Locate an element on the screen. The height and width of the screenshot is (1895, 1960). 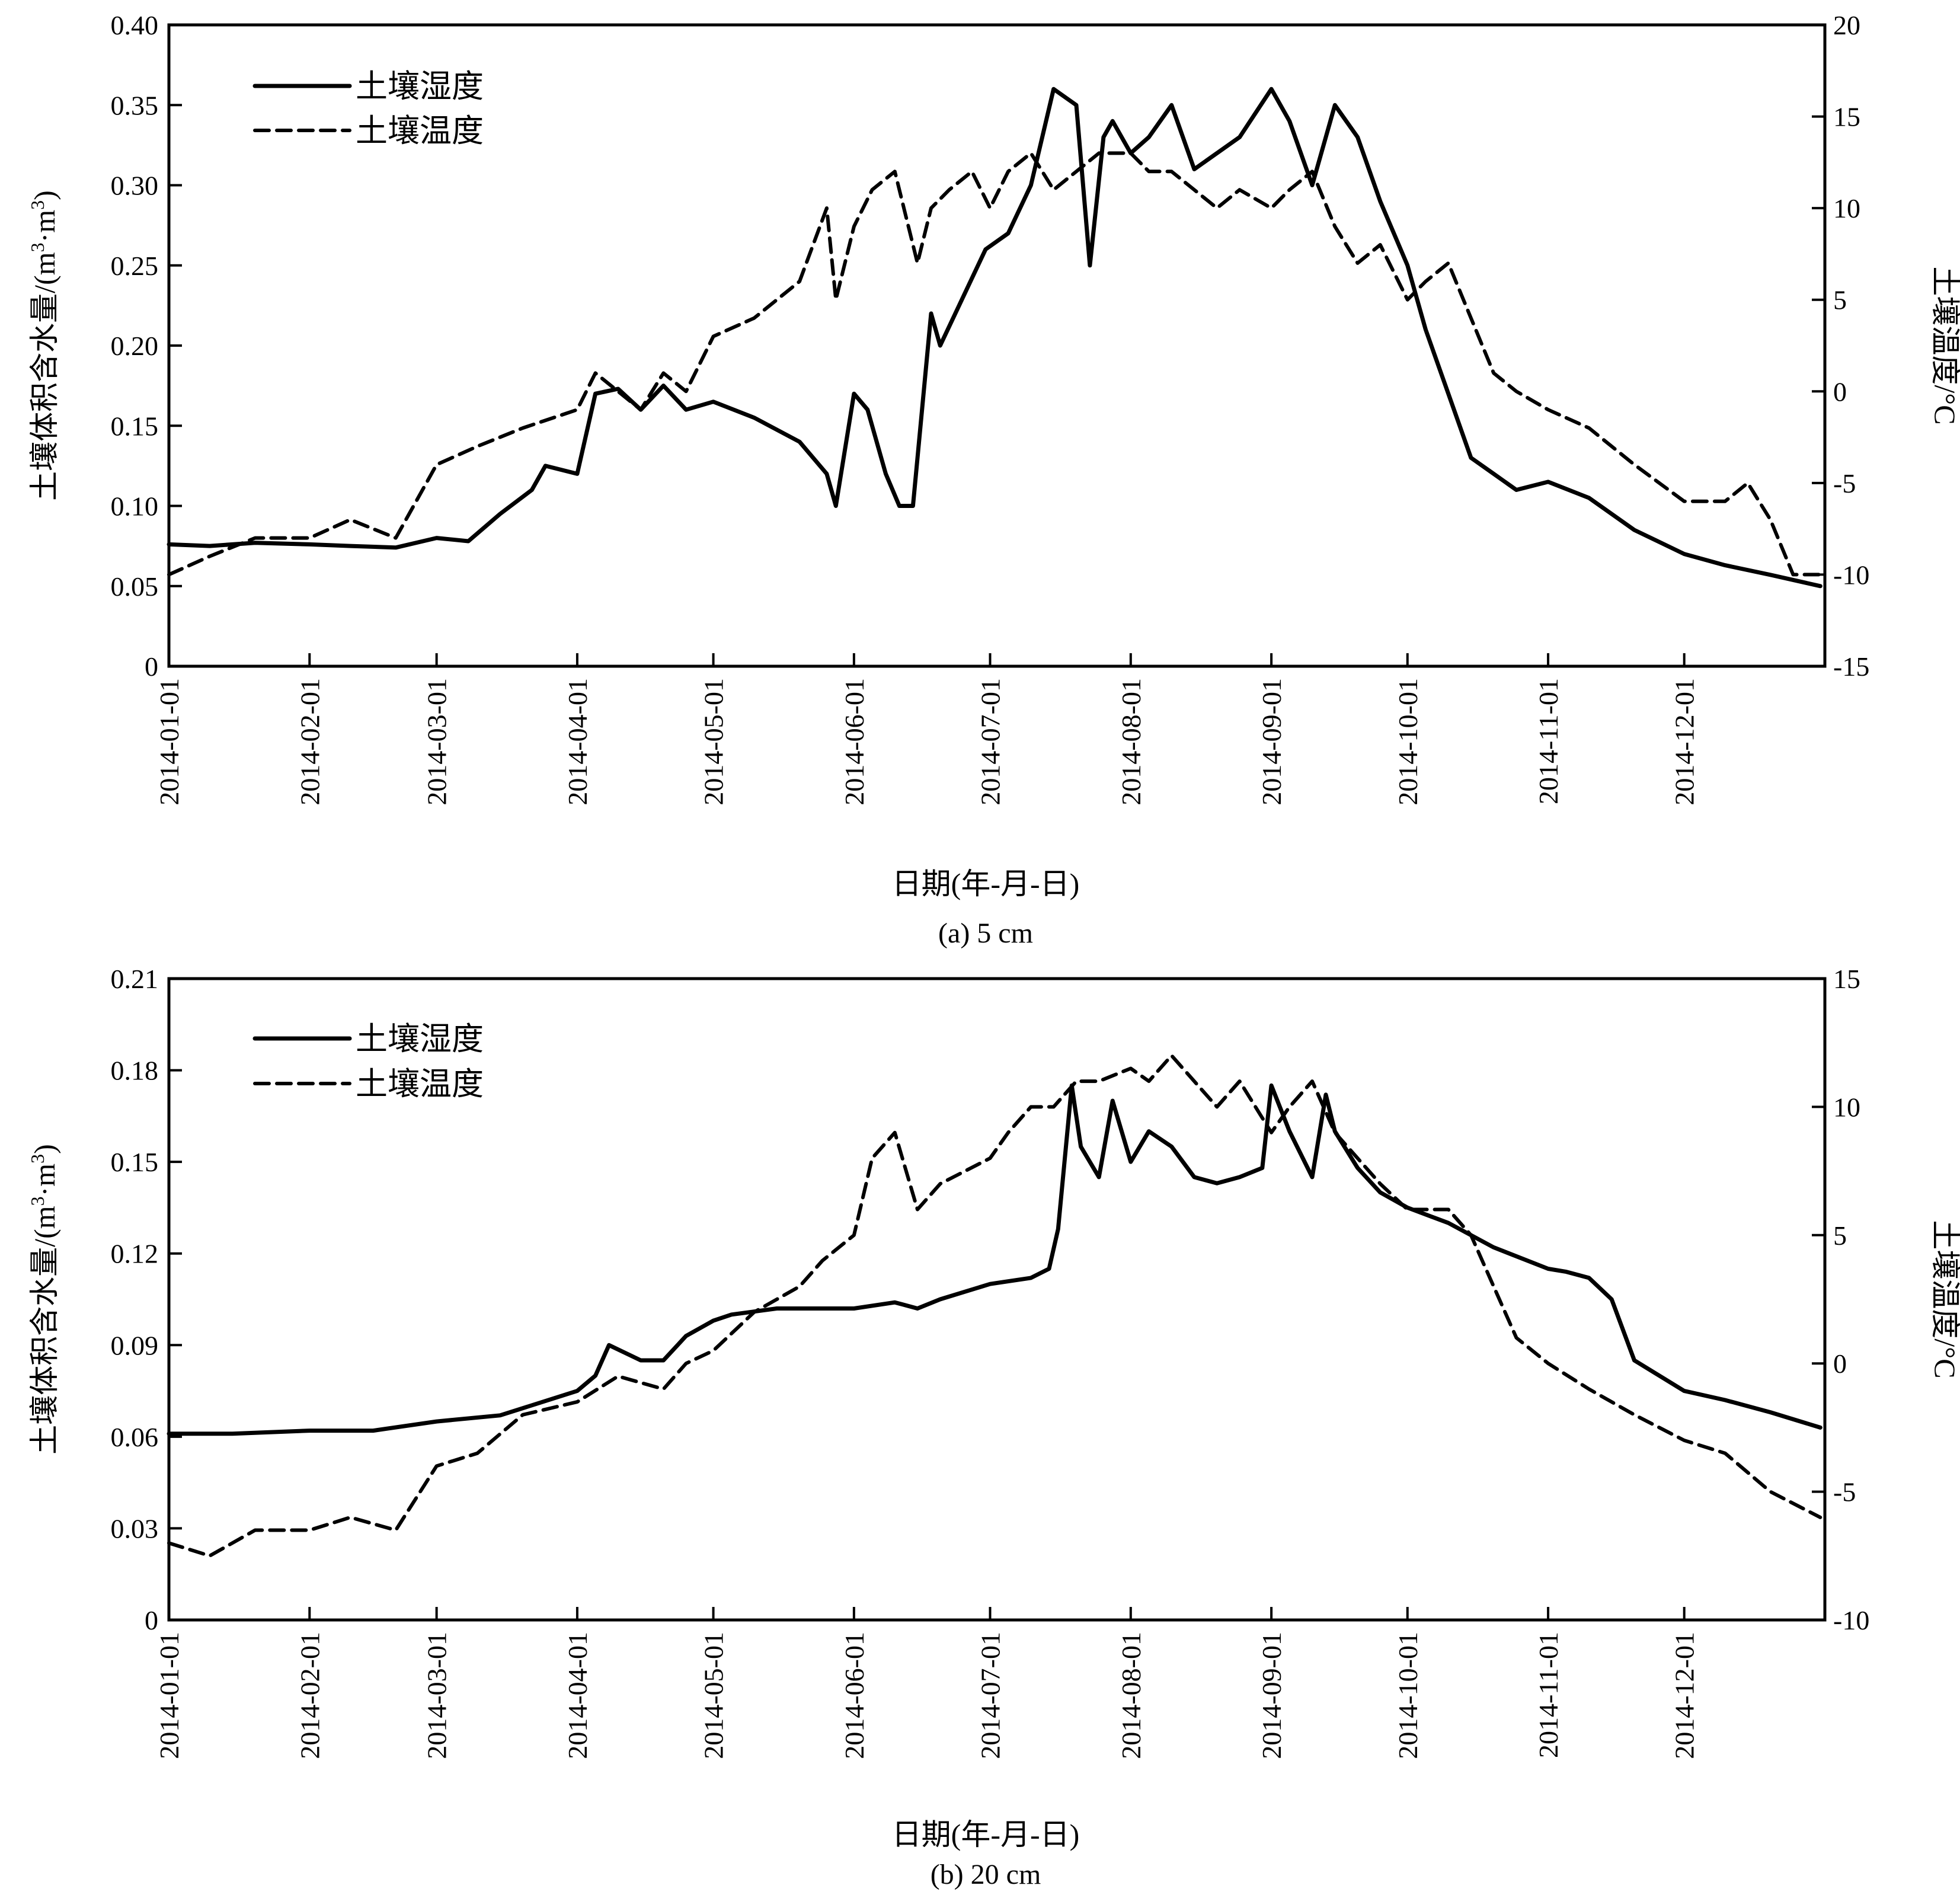
y-left-tick-label: 0.10 is located at coordinates (135, 507).